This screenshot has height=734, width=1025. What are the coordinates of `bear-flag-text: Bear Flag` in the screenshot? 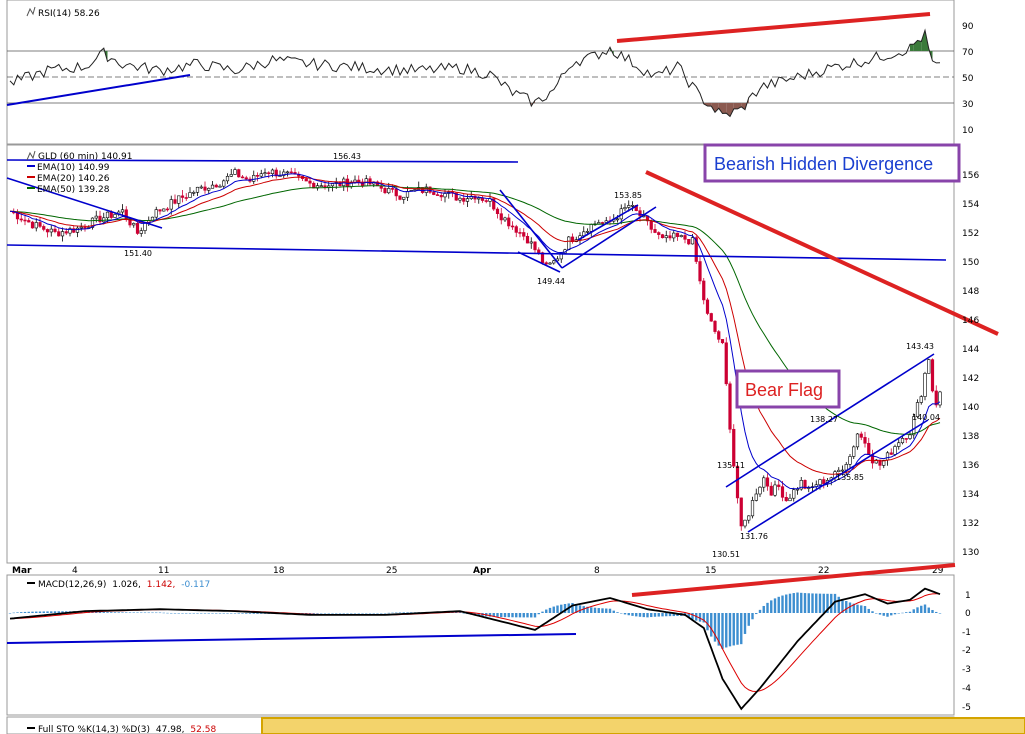 It's located at (784, 390).